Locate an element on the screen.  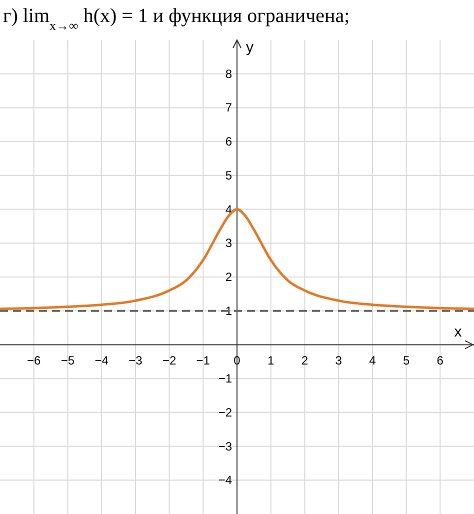
y-tick-label: −1 is located at coordinates (225, 379).